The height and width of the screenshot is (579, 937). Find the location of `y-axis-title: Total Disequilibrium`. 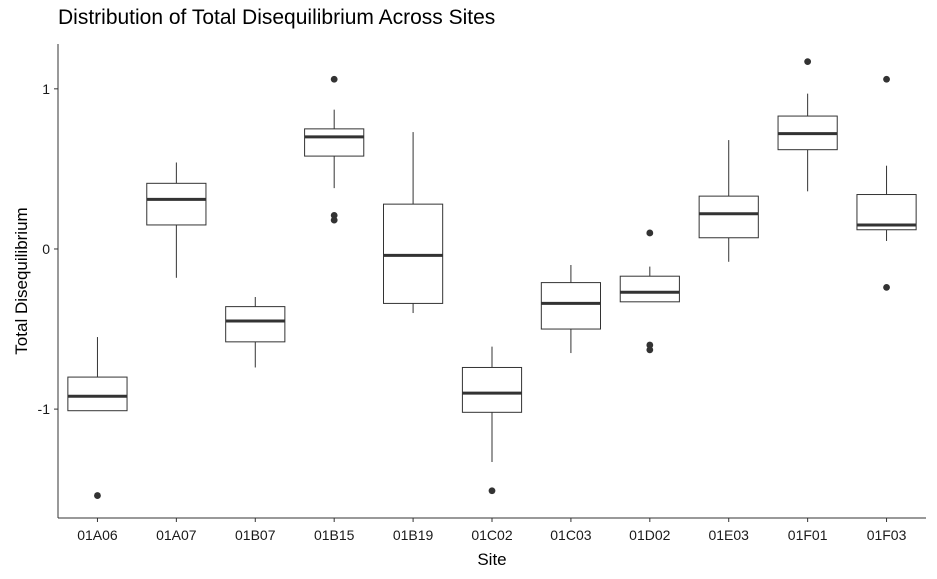

y-axis-title: Total Disequilibrium is located at coordinates (21, 280).